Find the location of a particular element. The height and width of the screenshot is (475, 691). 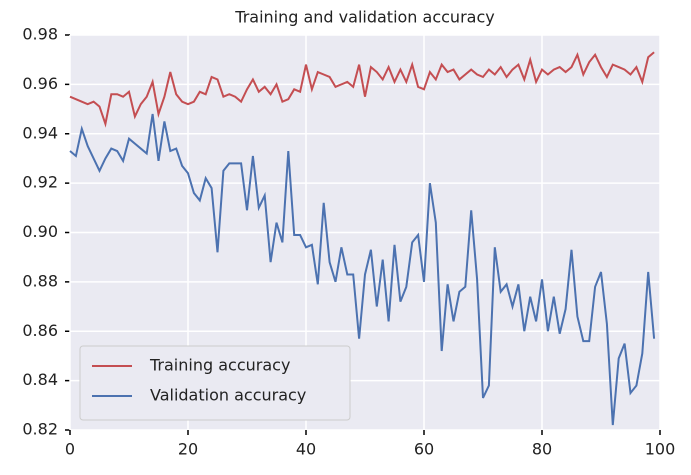

x-tick-label: 80 is located at coordinates (542, 449).